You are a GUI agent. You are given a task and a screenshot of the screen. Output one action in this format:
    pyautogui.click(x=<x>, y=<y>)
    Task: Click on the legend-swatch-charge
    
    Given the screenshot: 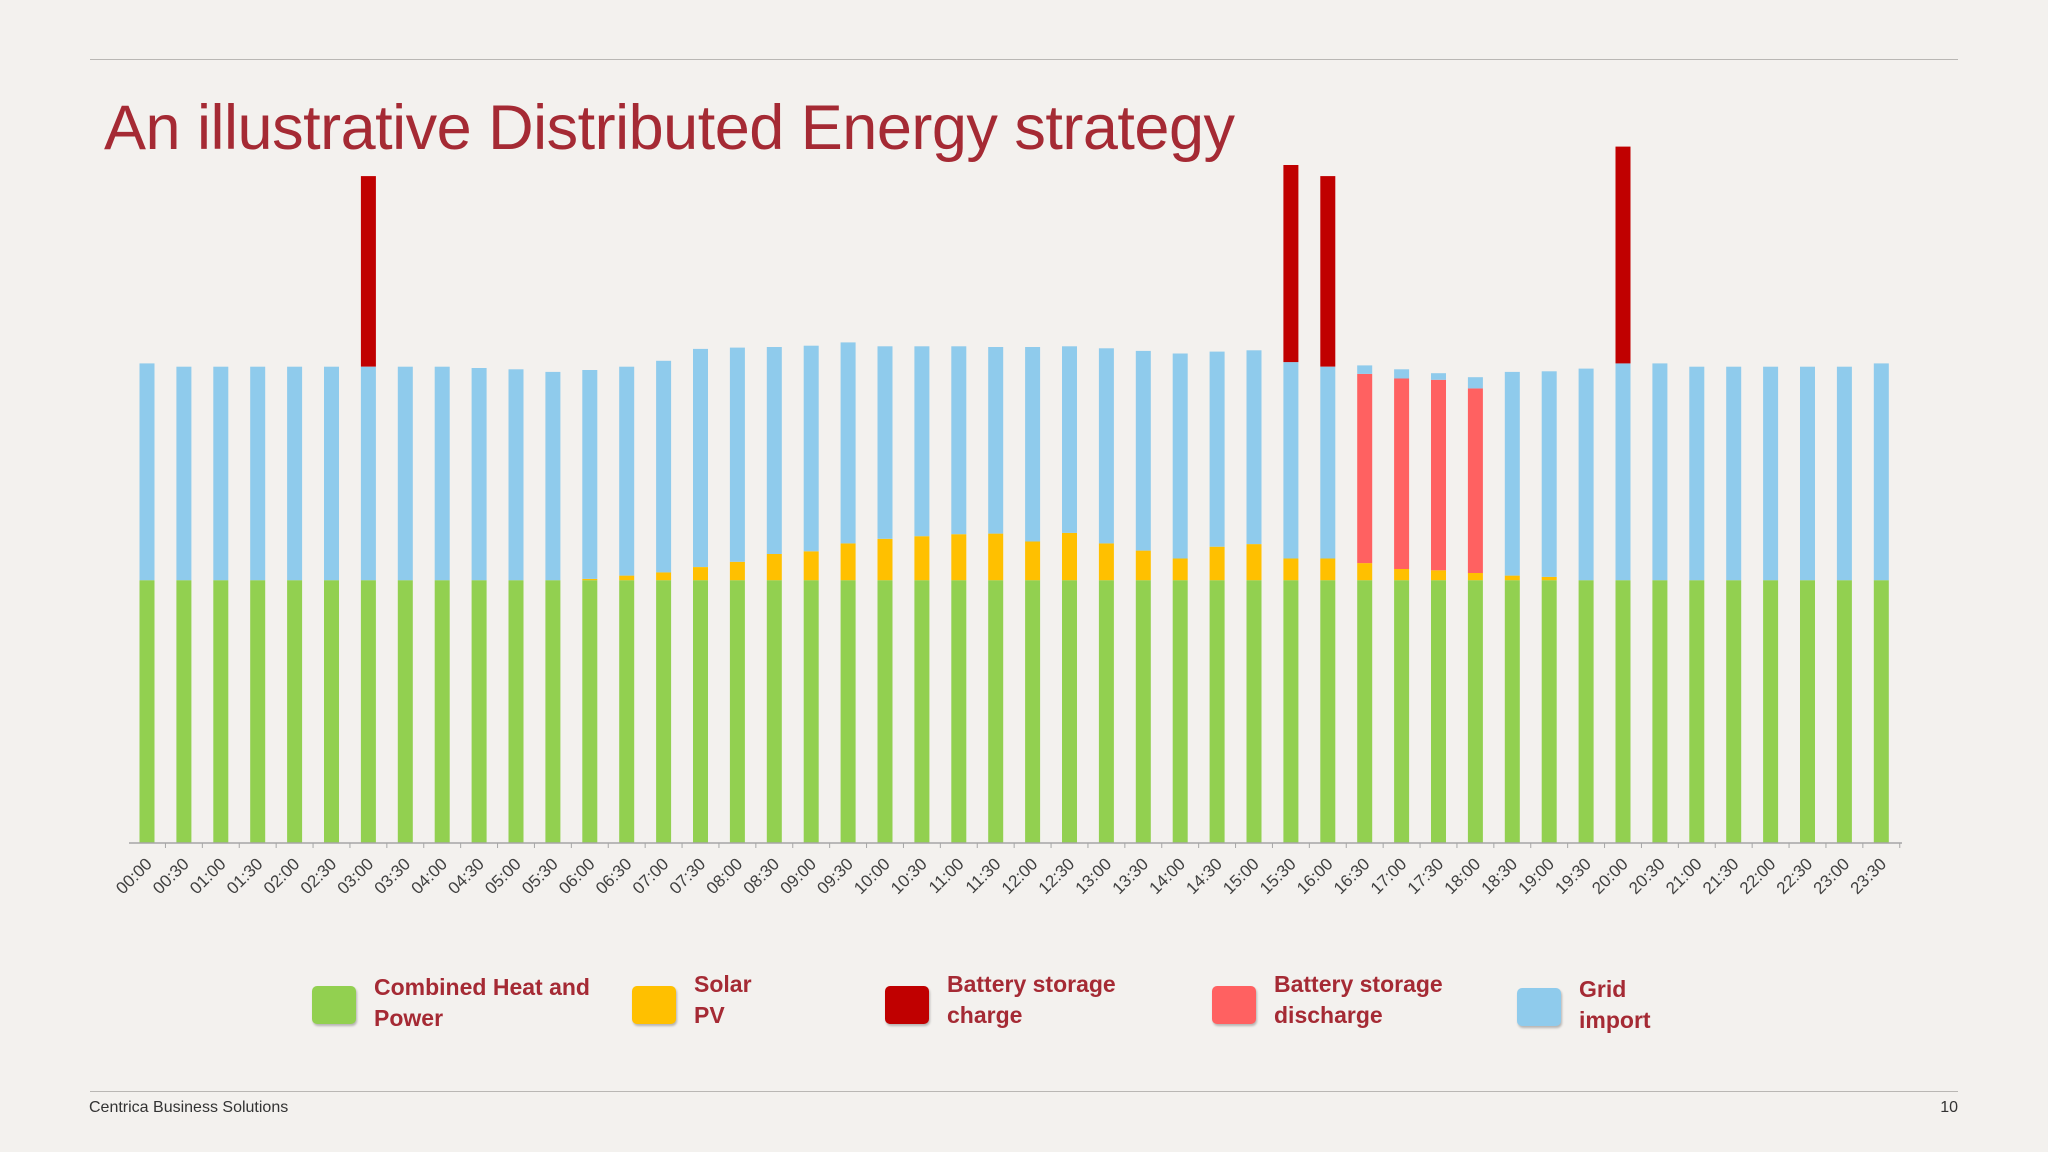 What is the action you would take?
    pyautogui.click(x=907, y=1005)
    